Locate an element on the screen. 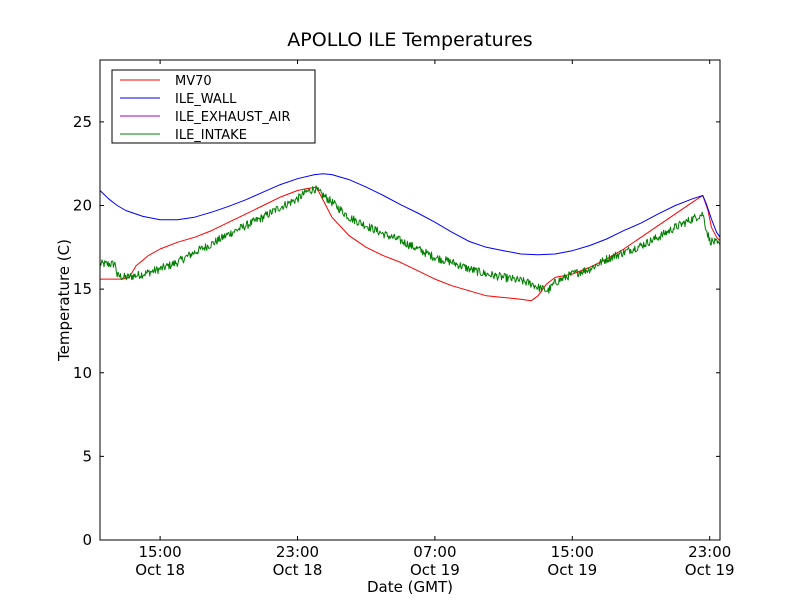 The width and height of the screenshot is (800, 600). y-tick-label: 10 is located at coordinates (82, 373).